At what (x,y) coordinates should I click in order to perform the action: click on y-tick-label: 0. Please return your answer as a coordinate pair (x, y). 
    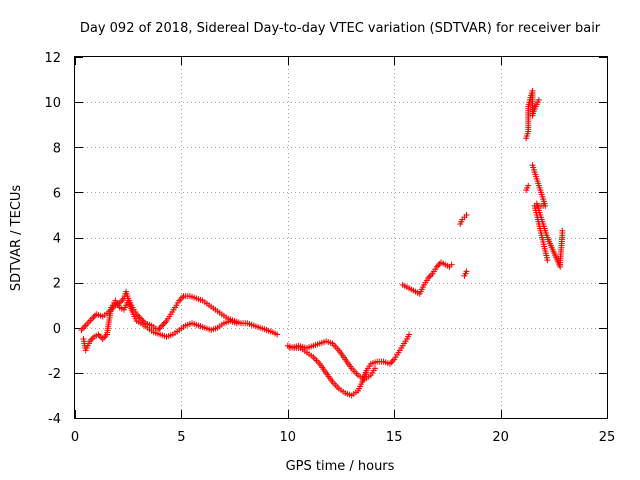
    Looking at the image, I should click on (57, 329).